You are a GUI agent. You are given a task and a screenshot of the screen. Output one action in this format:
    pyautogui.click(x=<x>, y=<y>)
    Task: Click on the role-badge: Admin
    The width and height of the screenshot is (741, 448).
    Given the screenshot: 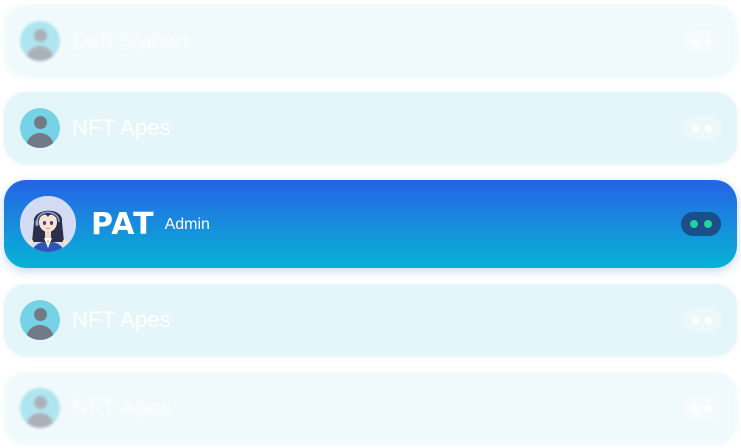 What is the action you would take?
    pyautogui.click(x=187, y=224)
    